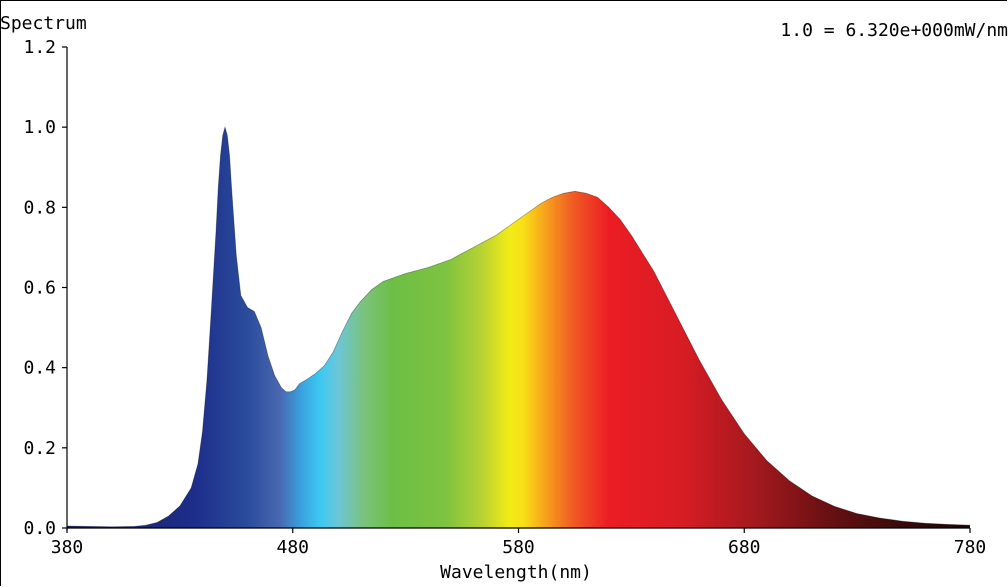 This screenshot has width=1008, height=587. Describe the element at coordinates (39, 368) in the screenshot. I see `y-tick-label: 0.4` at that location.